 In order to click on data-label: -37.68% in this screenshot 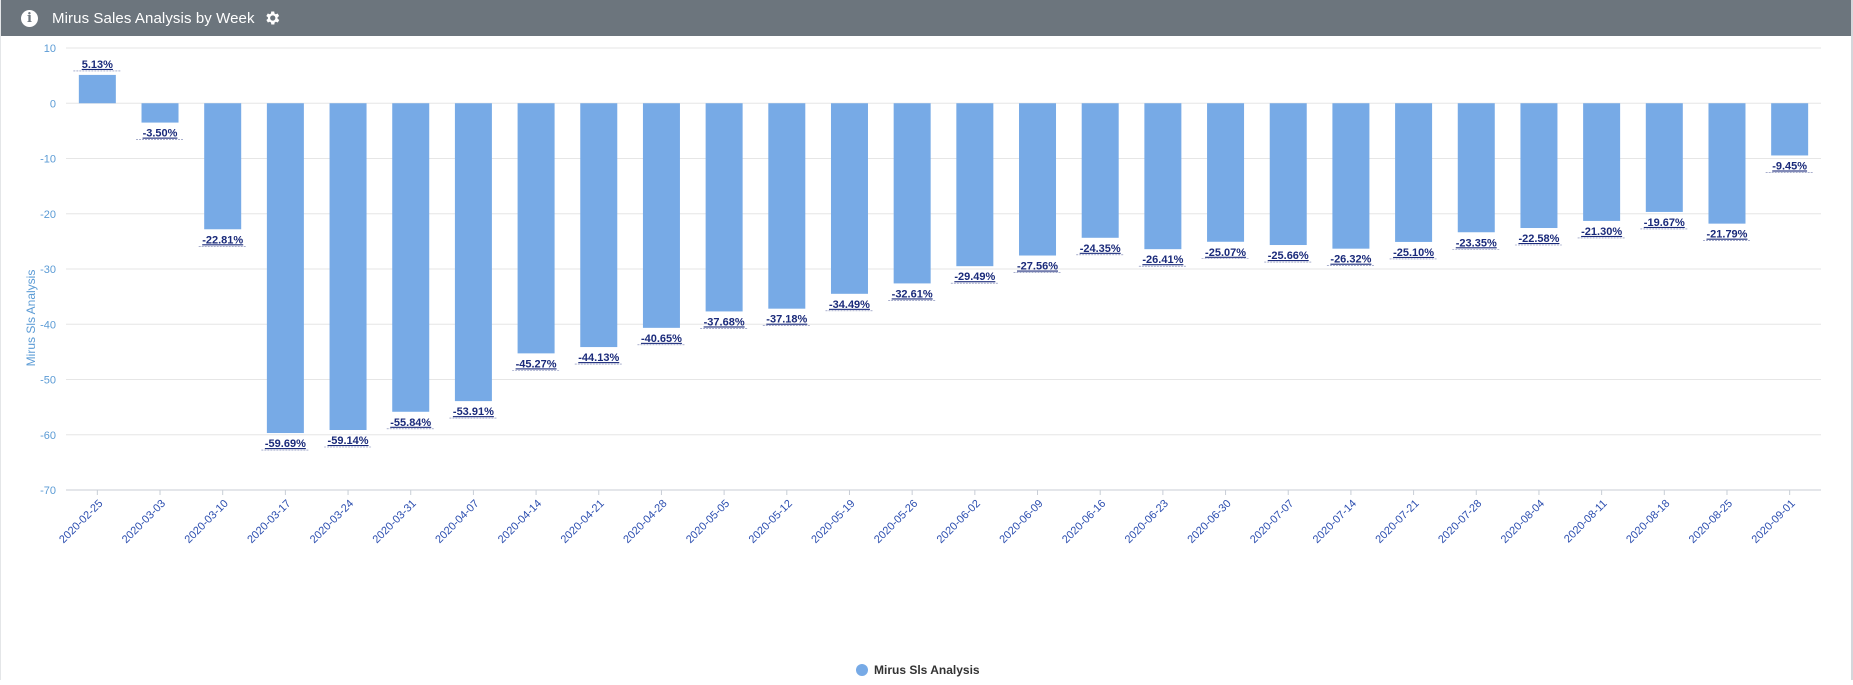, I will do `click(724, 322)`.